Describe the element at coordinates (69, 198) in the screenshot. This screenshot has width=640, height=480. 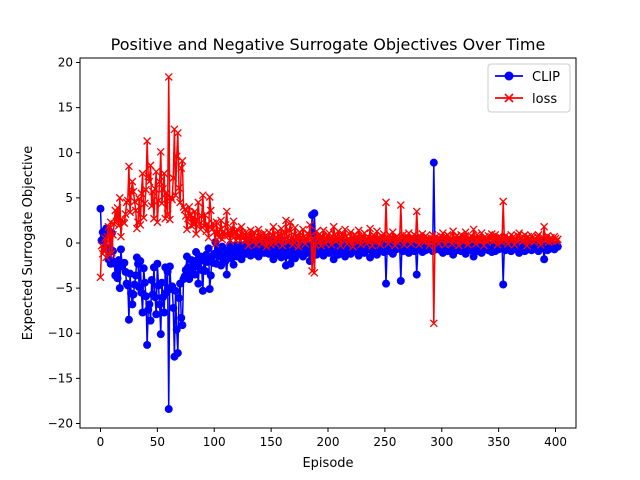
I see `y-tick-label: 5` at that location.